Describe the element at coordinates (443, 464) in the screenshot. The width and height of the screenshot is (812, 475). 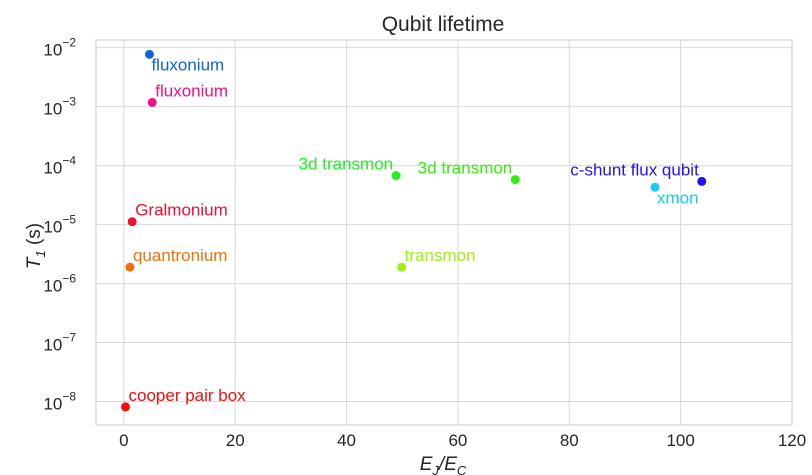
I see `x-axis-label: EJ​/EC​` at that location.